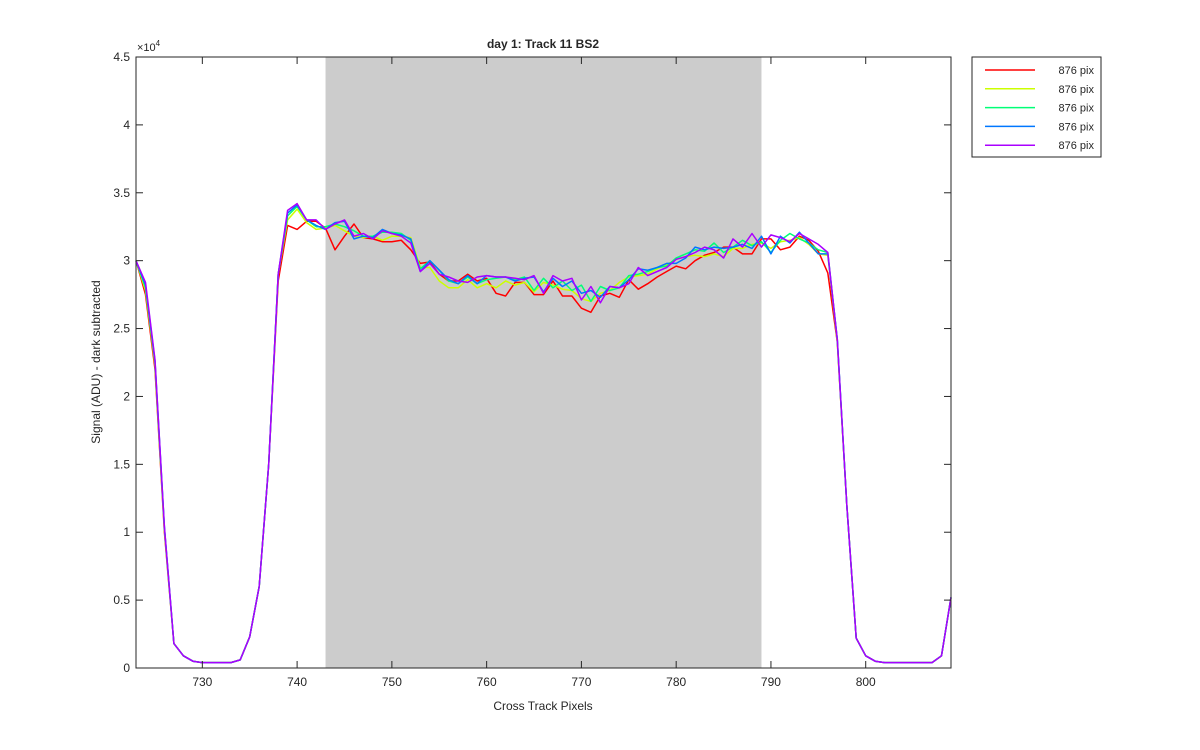  I want to click on x-tick-label: 790, so click(771, 682).